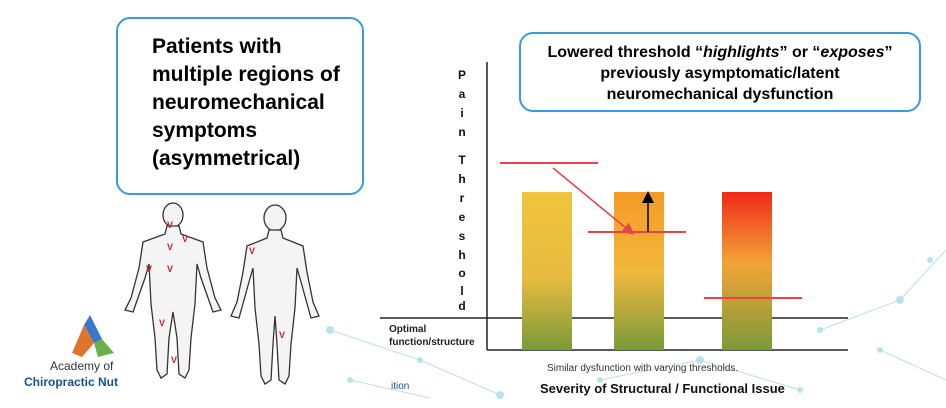  I want to click on y-axis-letter: o, so click(462, 273).